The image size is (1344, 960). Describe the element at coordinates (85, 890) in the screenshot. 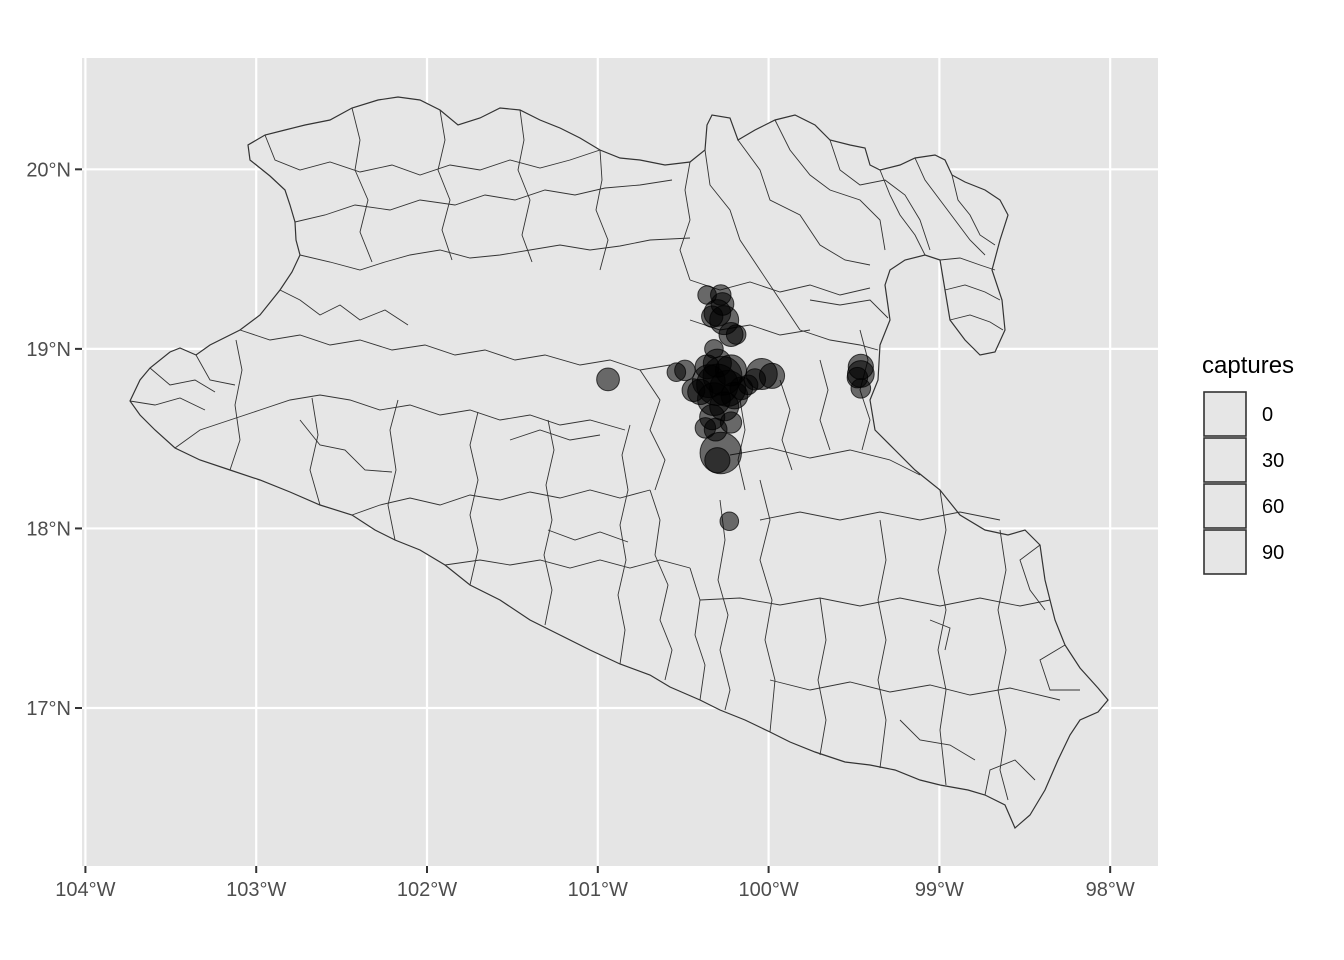

I see `x-tick-label: 104°W` at that location.